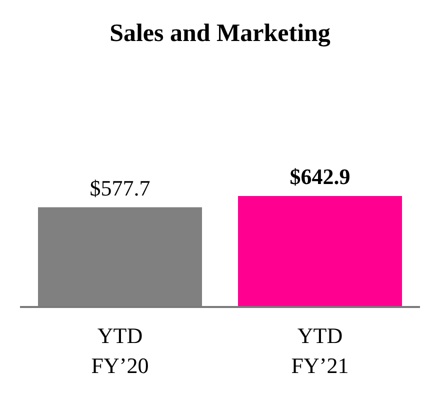 This screenshot has height=400, width=440. I want to click on chart-title: Sales and Marketing, so click(220, 34).